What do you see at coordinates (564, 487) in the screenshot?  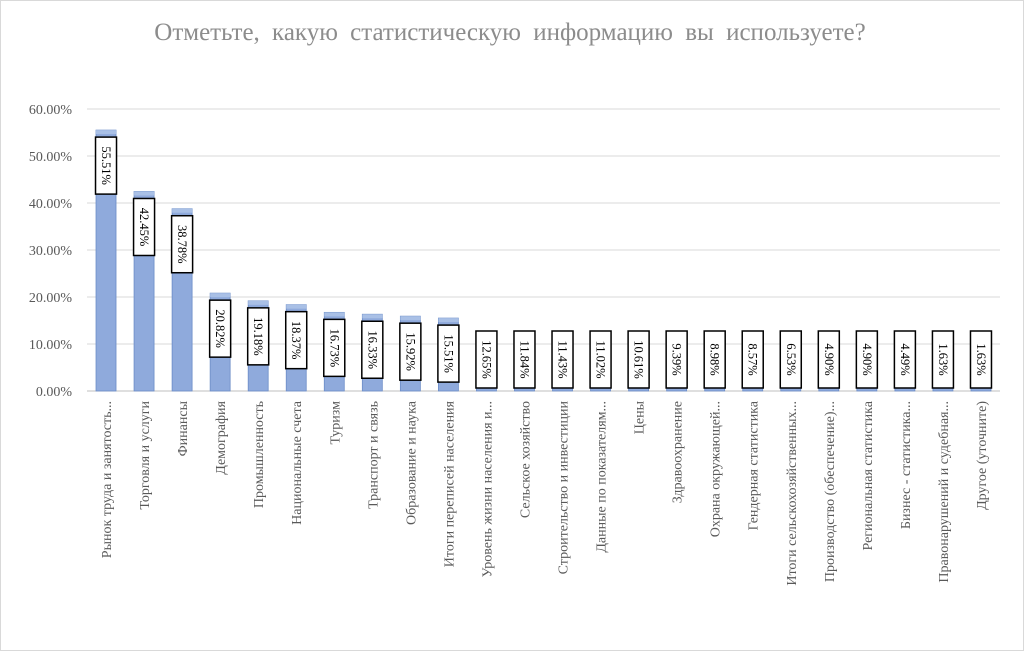 I see `category-label: Строительство и инвестиции` at bounding box center [564, 487].